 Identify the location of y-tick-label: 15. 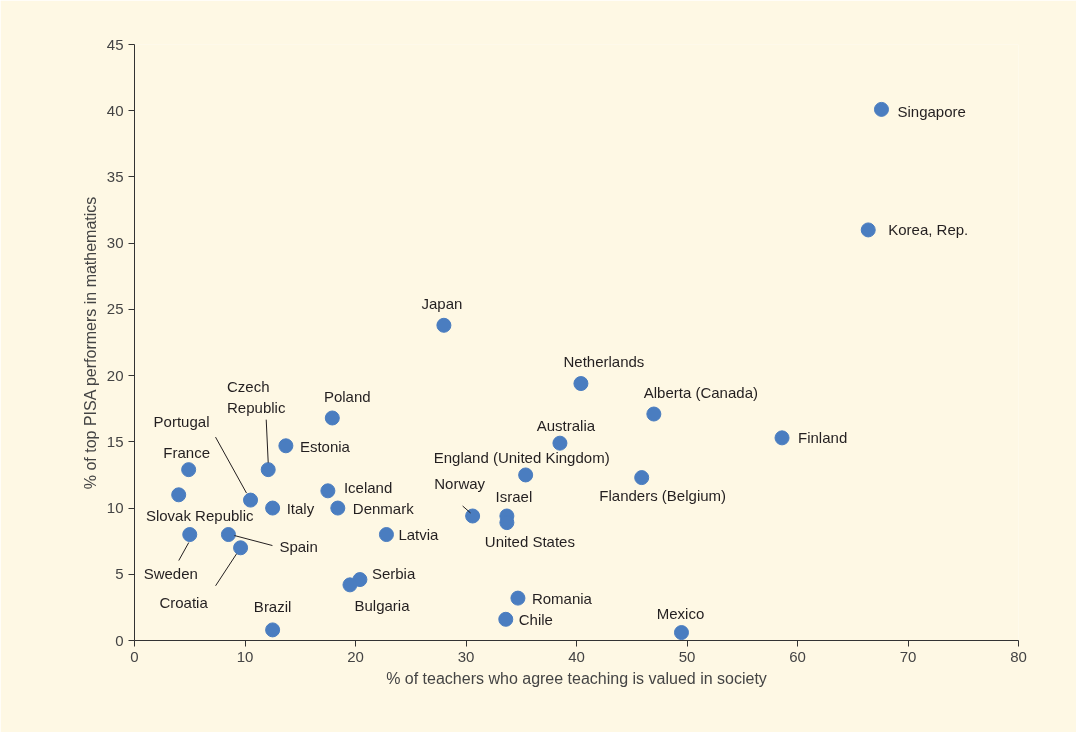
(115, 441).